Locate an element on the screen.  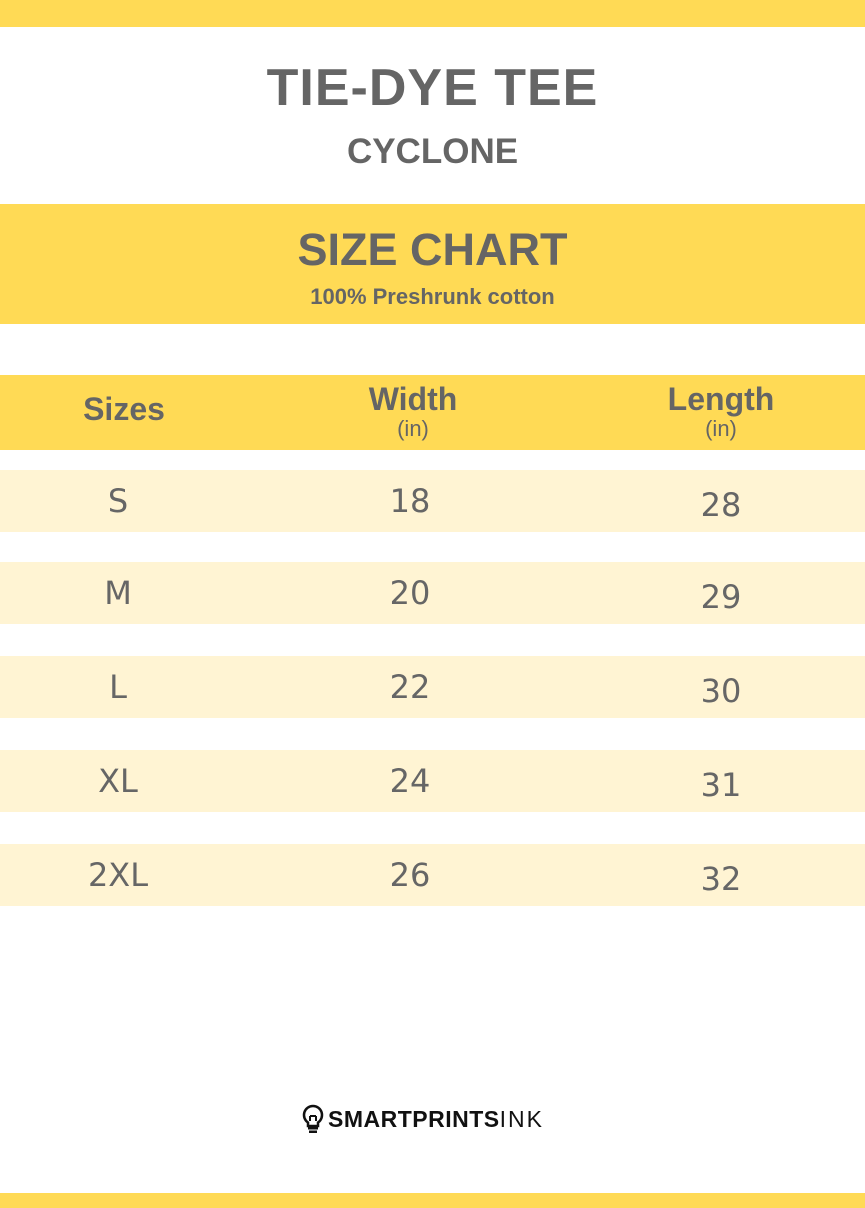
table-row: S 18 28 is located at coordinates (432, 501).